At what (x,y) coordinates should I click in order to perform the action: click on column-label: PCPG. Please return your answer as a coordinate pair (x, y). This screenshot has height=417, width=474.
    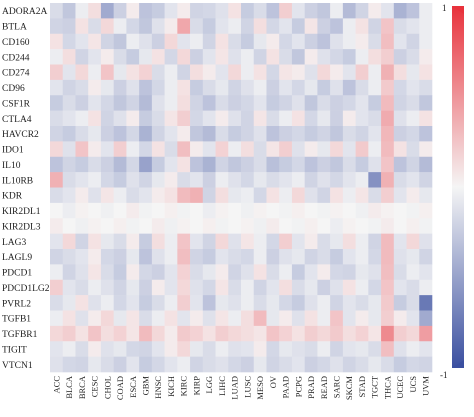
    Looking at the image, I should click on (298, 386).